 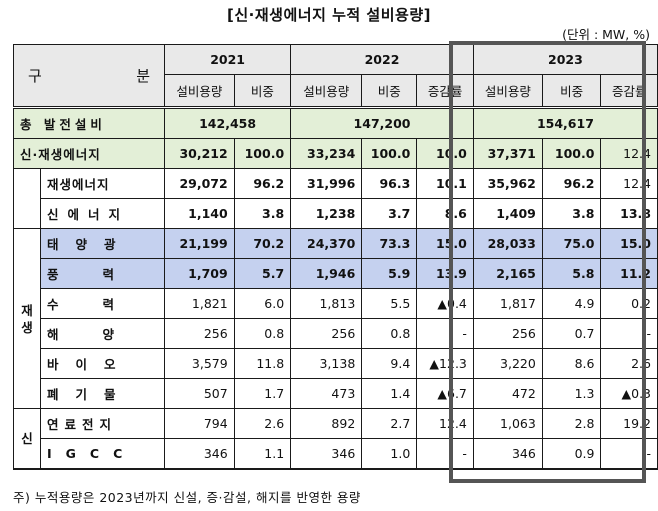 I want to click on col-capacity-2022: 설비용량, so click(x=326, y=91).